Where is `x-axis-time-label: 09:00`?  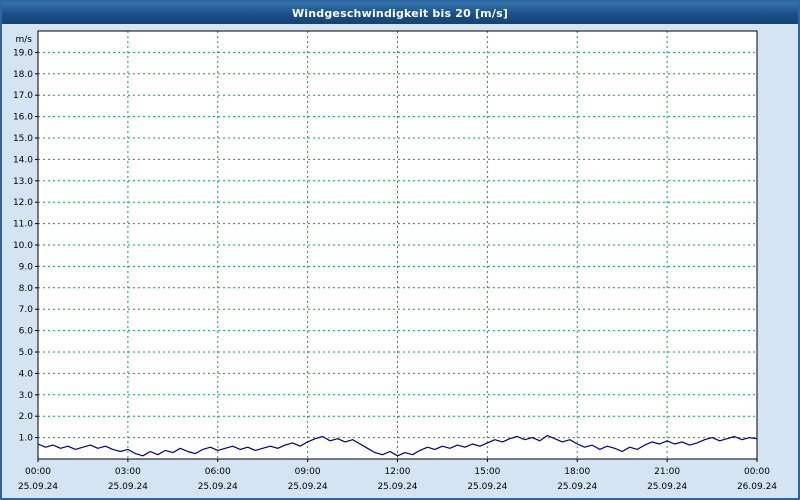 x-axis-time-label: 09:00 is located at coordinates (308, 472).